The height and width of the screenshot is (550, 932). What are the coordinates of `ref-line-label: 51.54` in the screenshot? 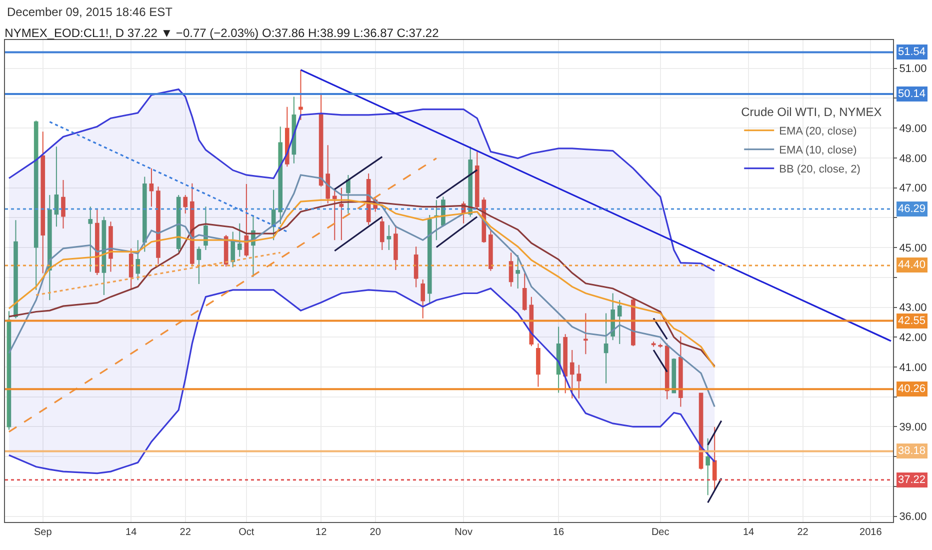 It's located at (912, 52).